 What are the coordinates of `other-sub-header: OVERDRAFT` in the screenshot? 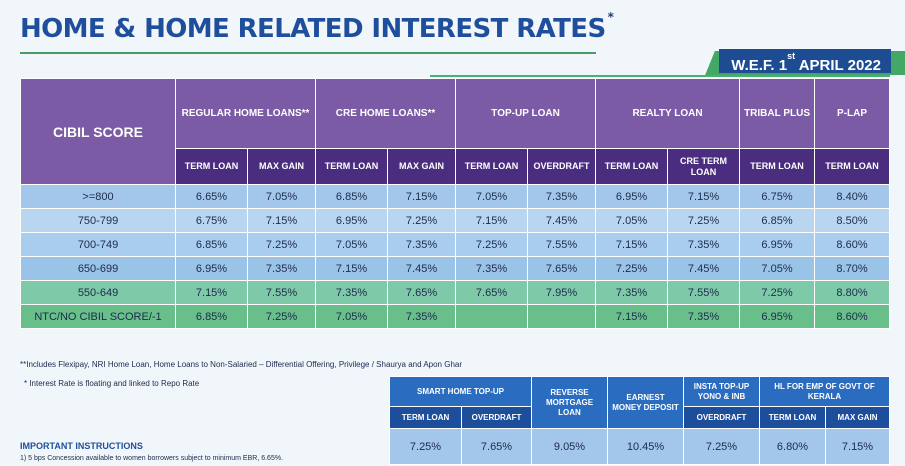 It's located at (496, 417).